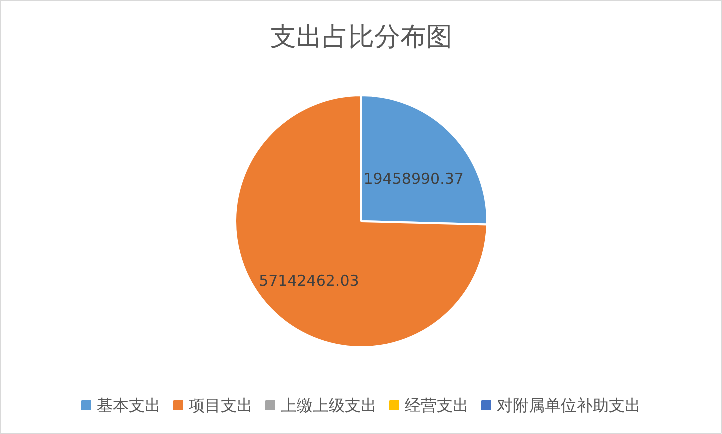  What do you see at coordinates (569, 405) in the screenshot?
I see `legend-label: 对附属单位补助支出` at bounding box center [569, 405].